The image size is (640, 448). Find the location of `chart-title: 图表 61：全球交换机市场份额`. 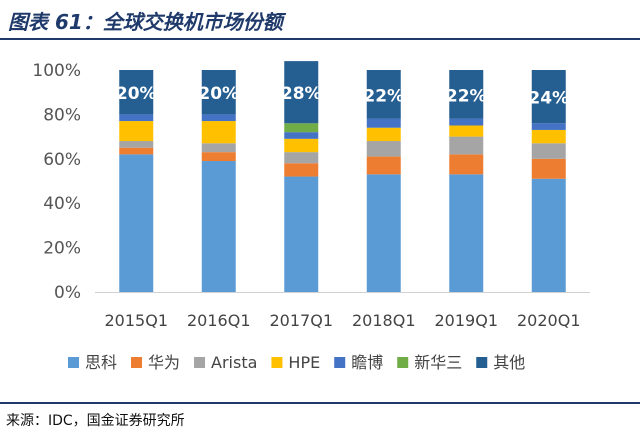

chart-title: 图表 61：全球交换机市场份额 is located at coordinates (145, 22).